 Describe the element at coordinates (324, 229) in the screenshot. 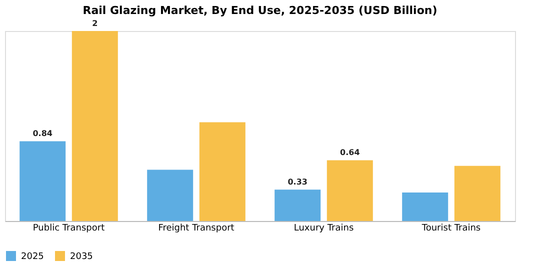

I see `x-tick-label: Luxury Trains` at that location.